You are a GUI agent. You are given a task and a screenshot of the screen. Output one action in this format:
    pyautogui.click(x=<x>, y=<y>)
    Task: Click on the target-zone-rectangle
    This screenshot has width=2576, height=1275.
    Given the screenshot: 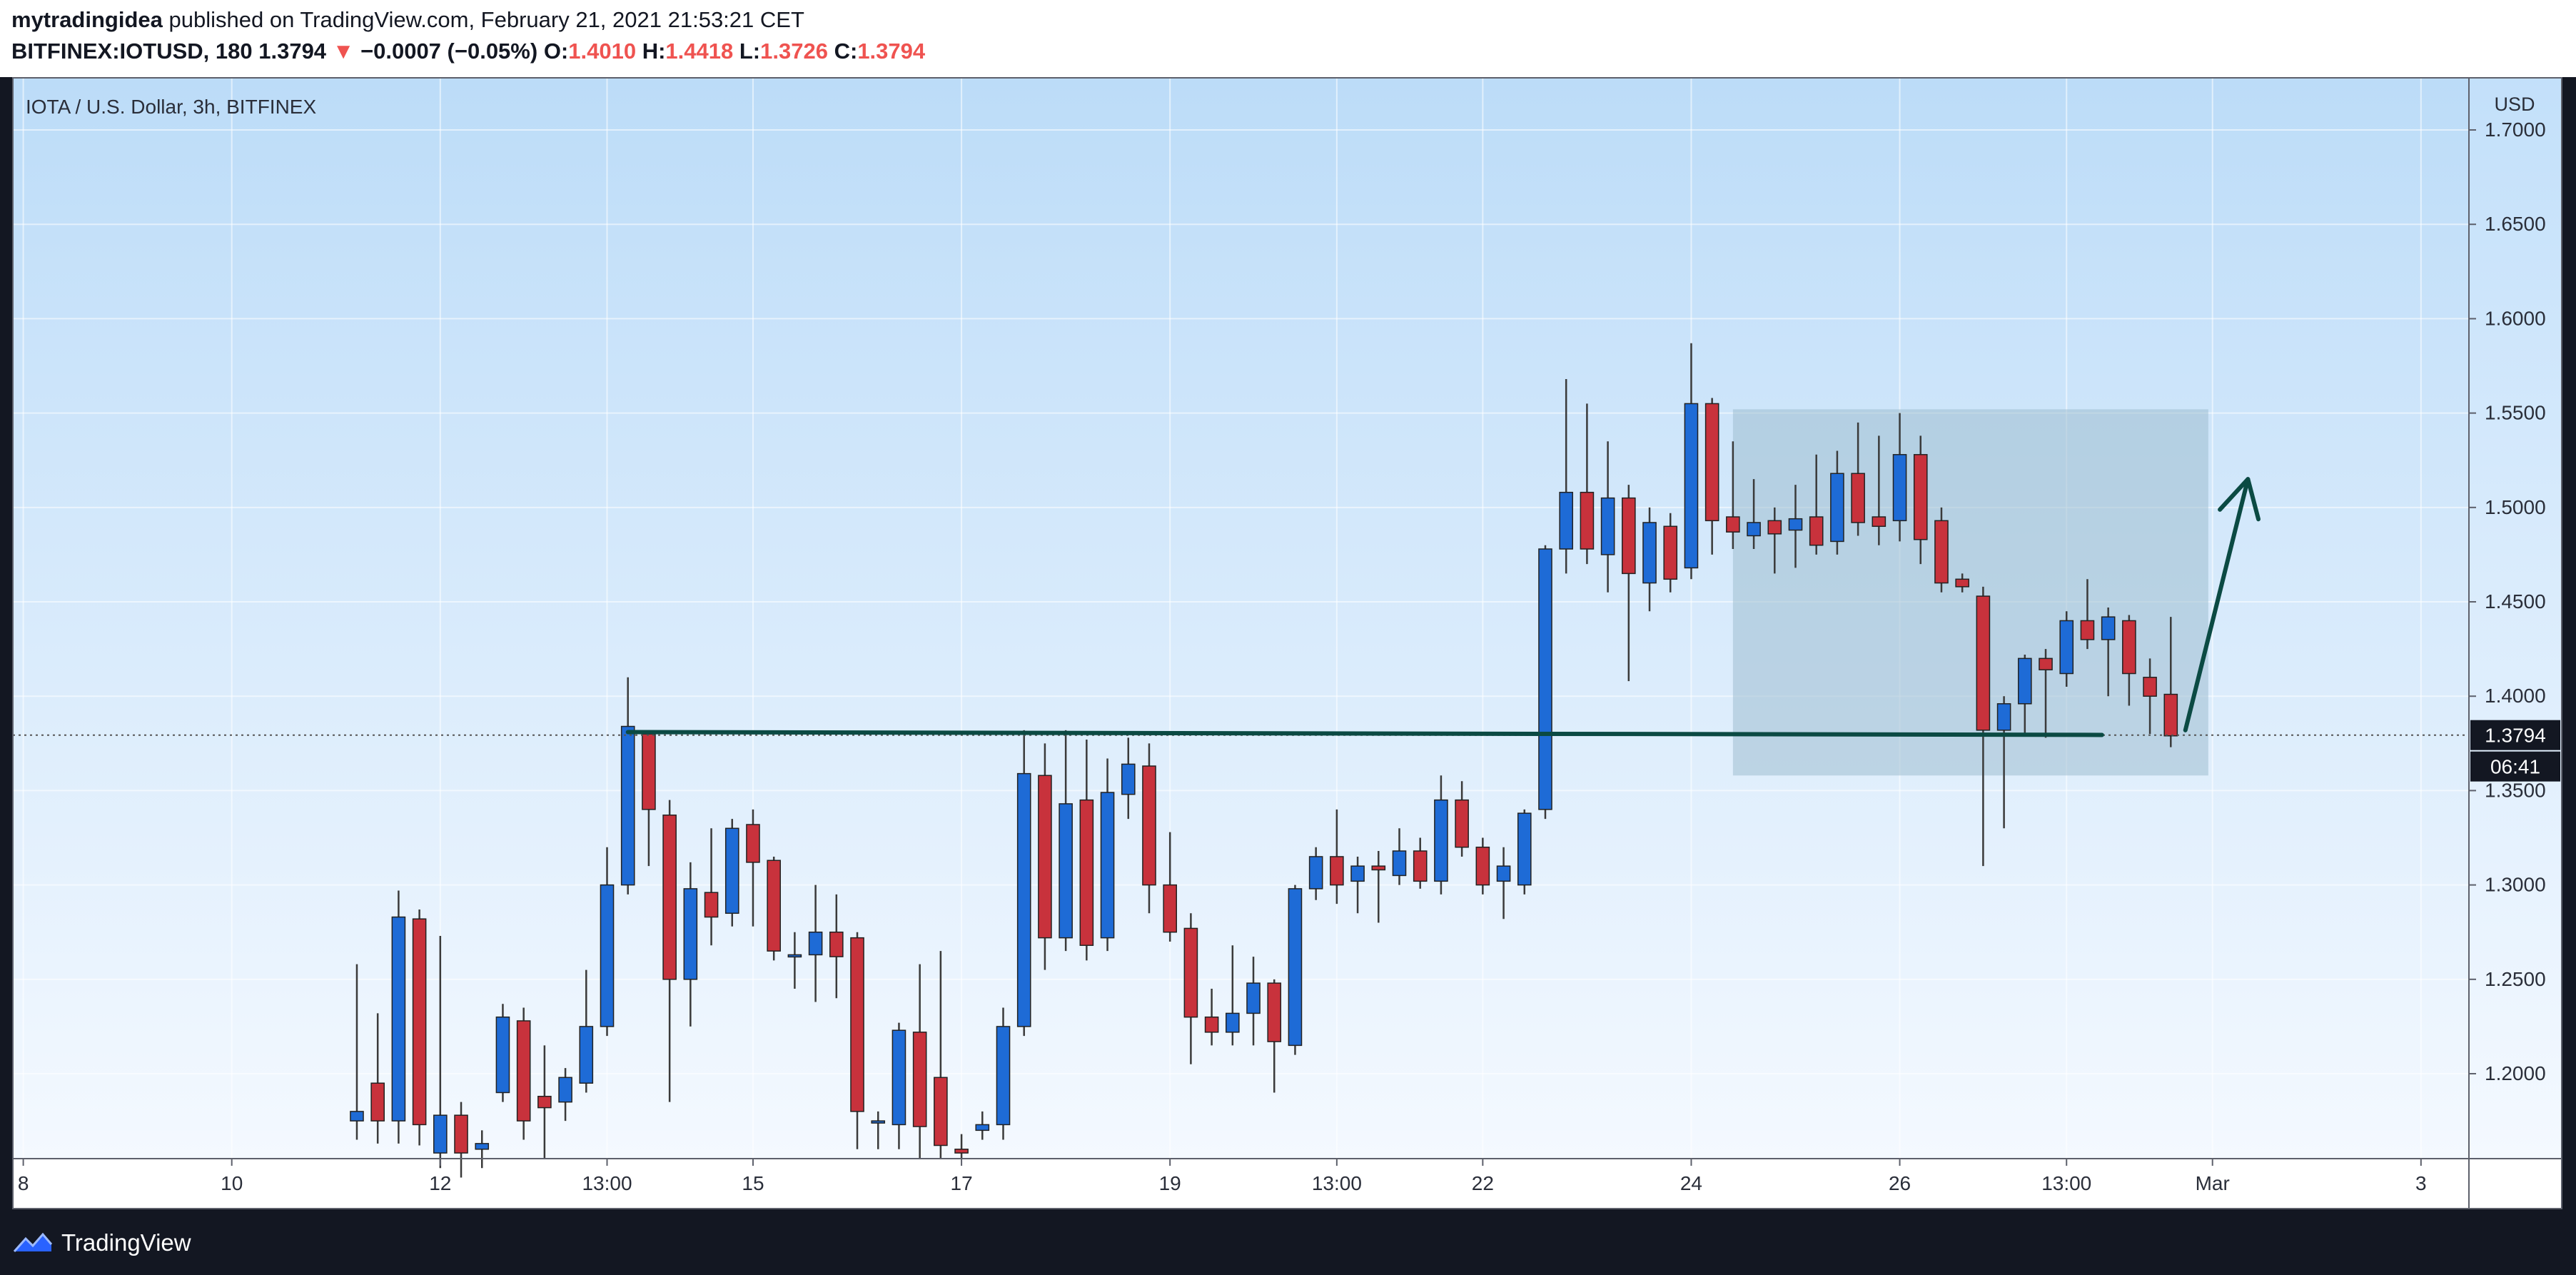 What is the action you would take?
    pyautogui.click(x=1970, y=592)
    